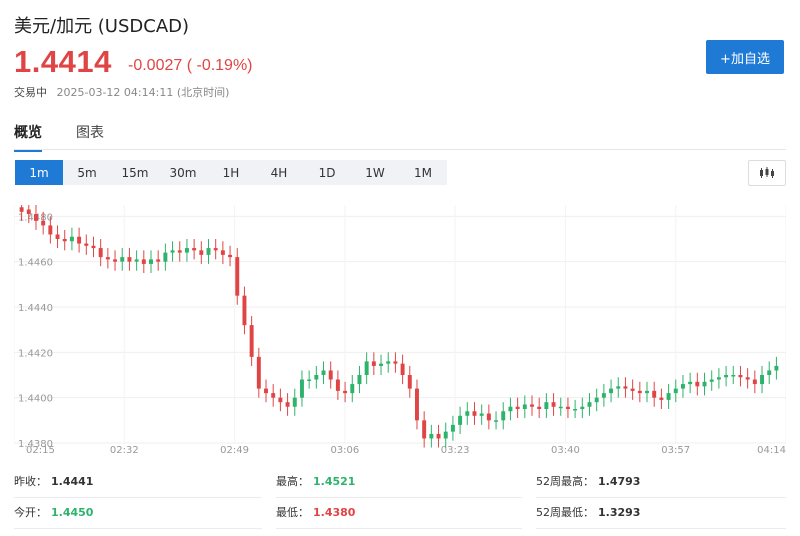  I want to click on y-tick-label: 1.4440, so click(35, 308).